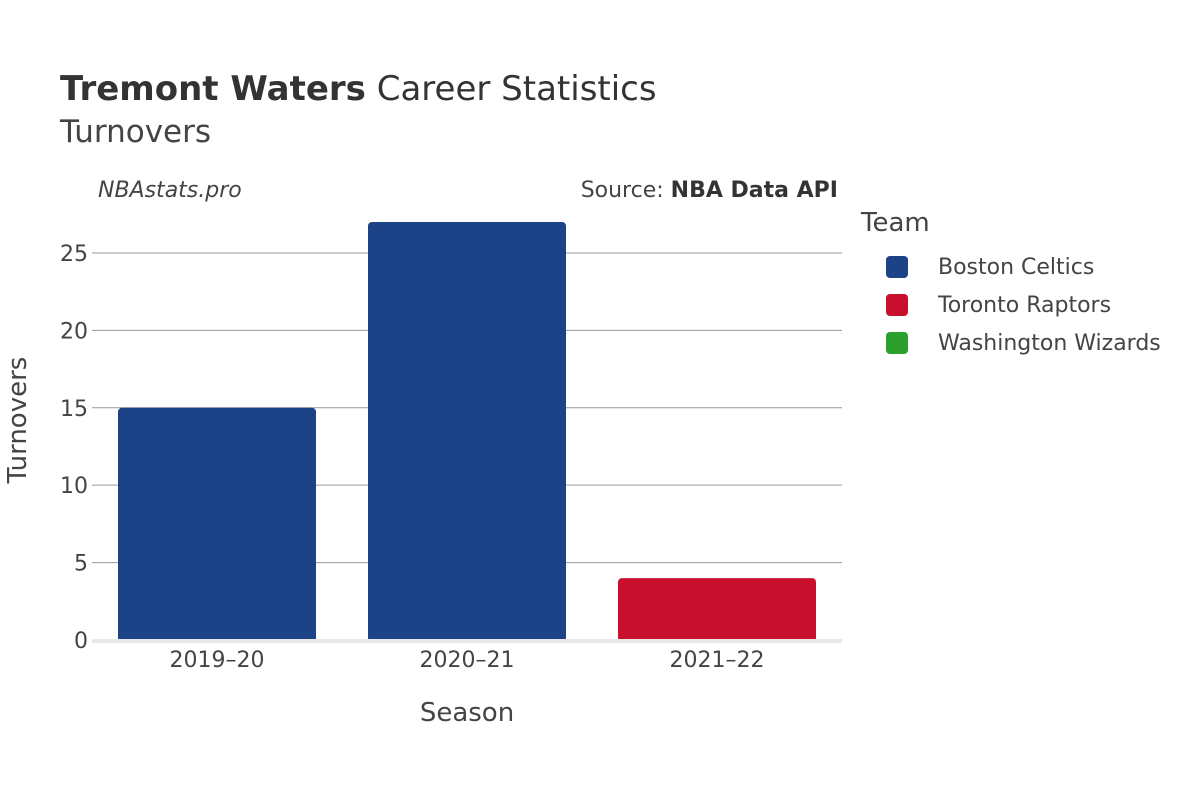  Describe the element at coordinates (754, 190) in the screenshot. I see `source-name: NBA Data API` at that location.